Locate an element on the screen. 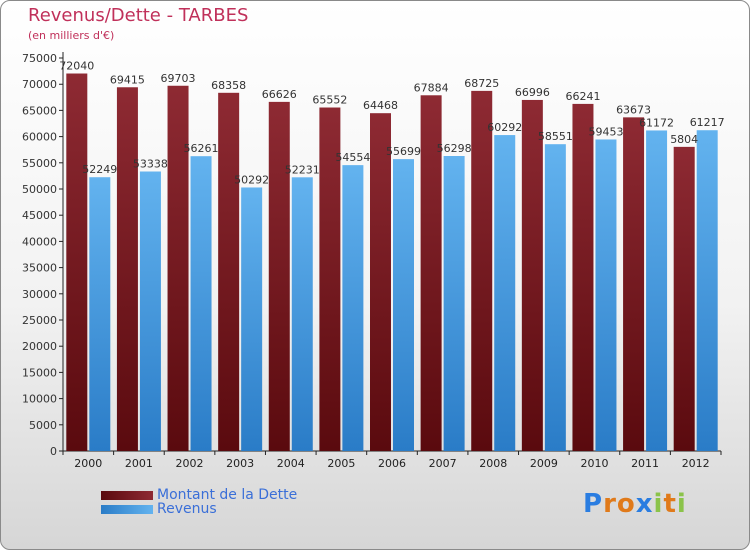 This screenshot has width=750, height=550. logo-letter: x is located at coordinates (644, 504).